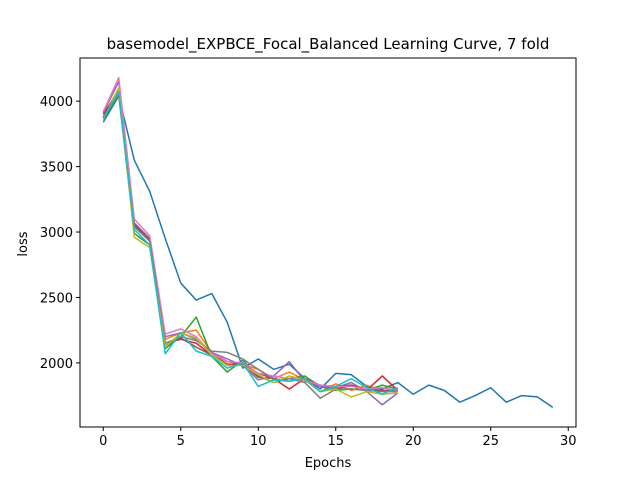 The image size is (640, 480). What do you see at coordinates (56, 168) in the screenshot?
I see `y-tick-label: 3500` at bounding box center [56, 168].